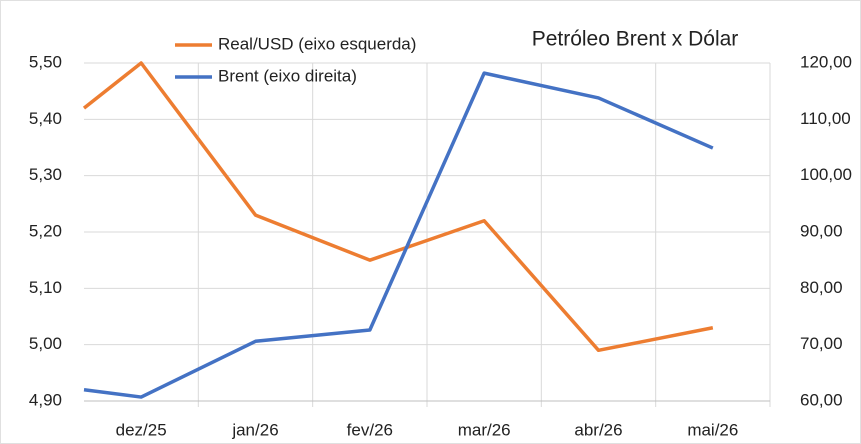 Image resolution: width=861 pixels, height=444 pixels. Describe the element at coordinates (141, 429) in the screenshot. I see `x-tick-label: dez/25` at that location.